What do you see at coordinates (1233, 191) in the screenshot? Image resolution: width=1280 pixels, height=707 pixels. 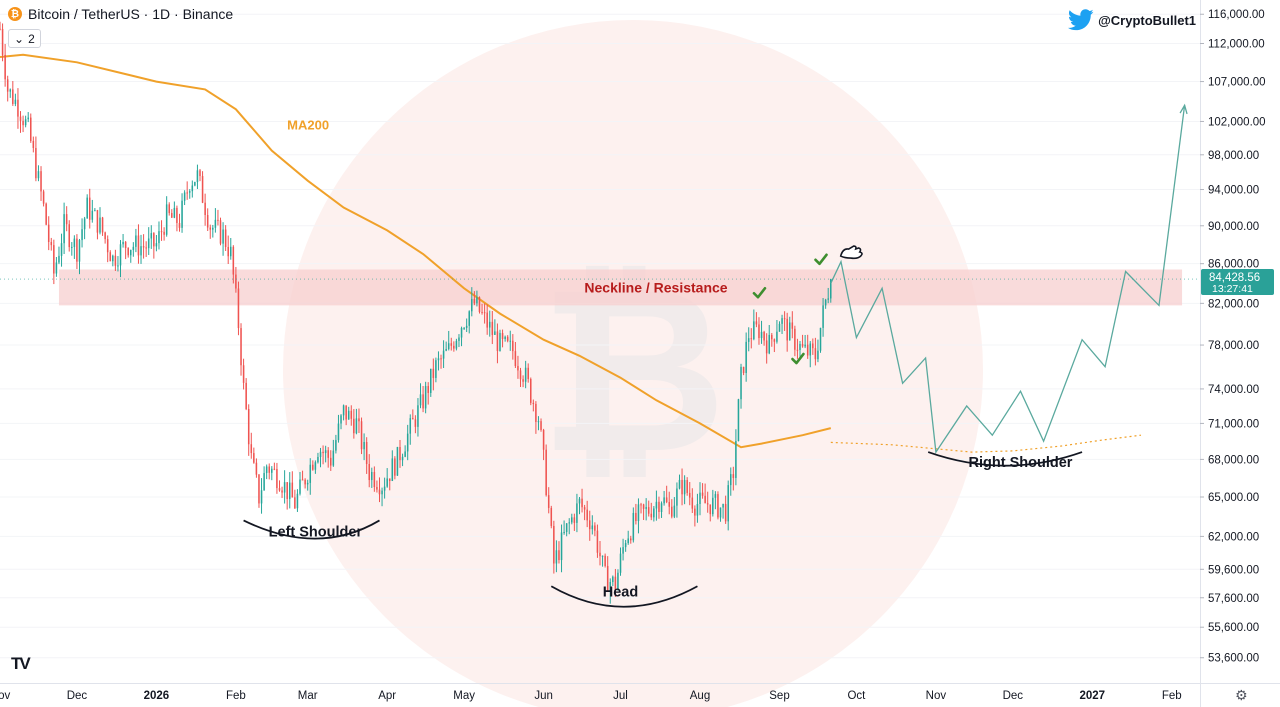 I see `y-tick-label: 94,000.00` at bounding box center [1233, 191].